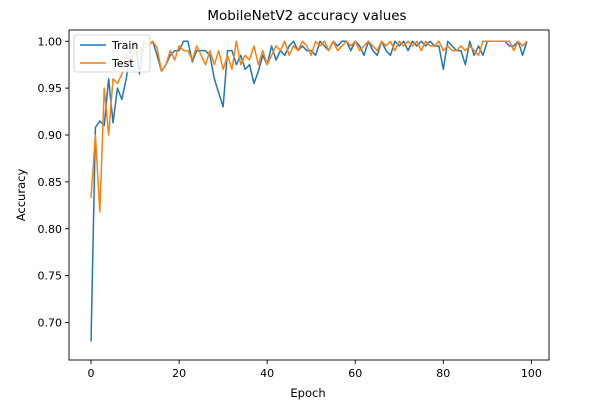 The image size is (593, 401). Describe the element at coordinates (307, 393) in the screenshot. I see `x-axis-label: Epoch` at that location.